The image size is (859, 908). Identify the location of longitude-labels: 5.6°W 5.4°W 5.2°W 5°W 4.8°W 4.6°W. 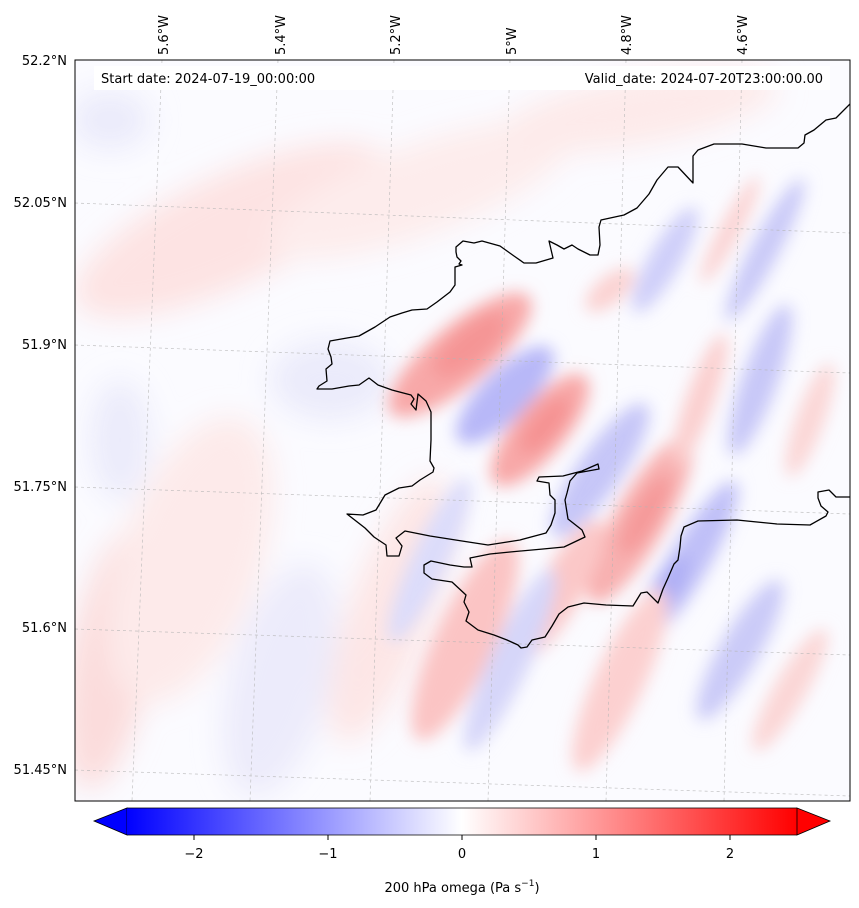
(454, 35).